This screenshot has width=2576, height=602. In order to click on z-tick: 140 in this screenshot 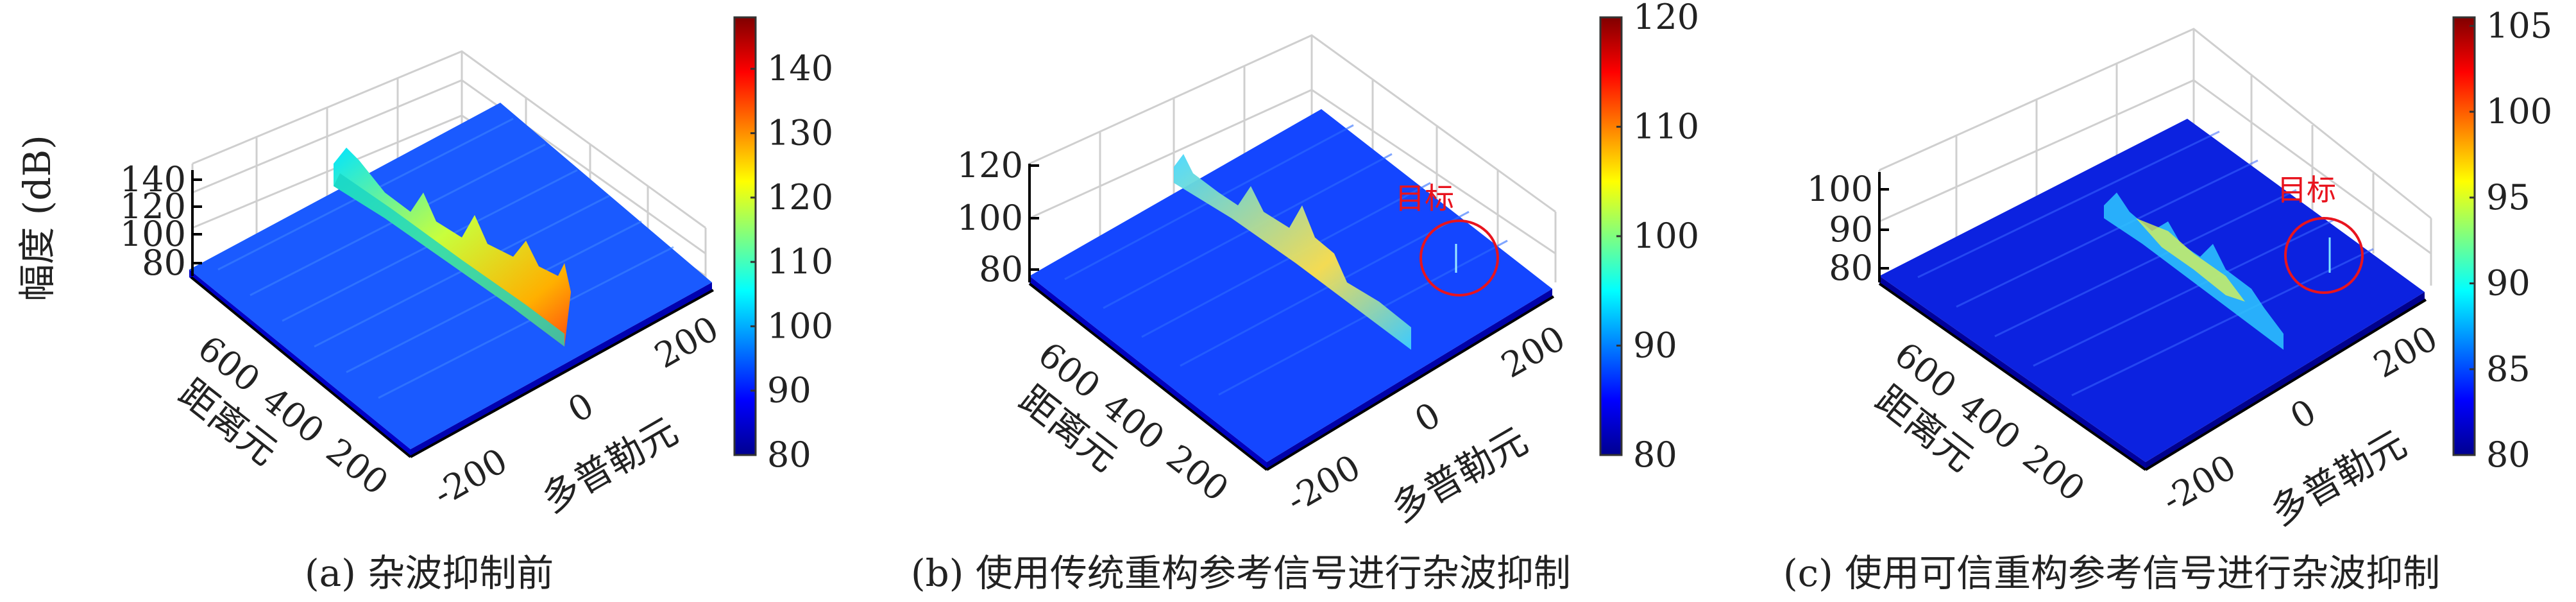, I will do `click(153, 179)`.